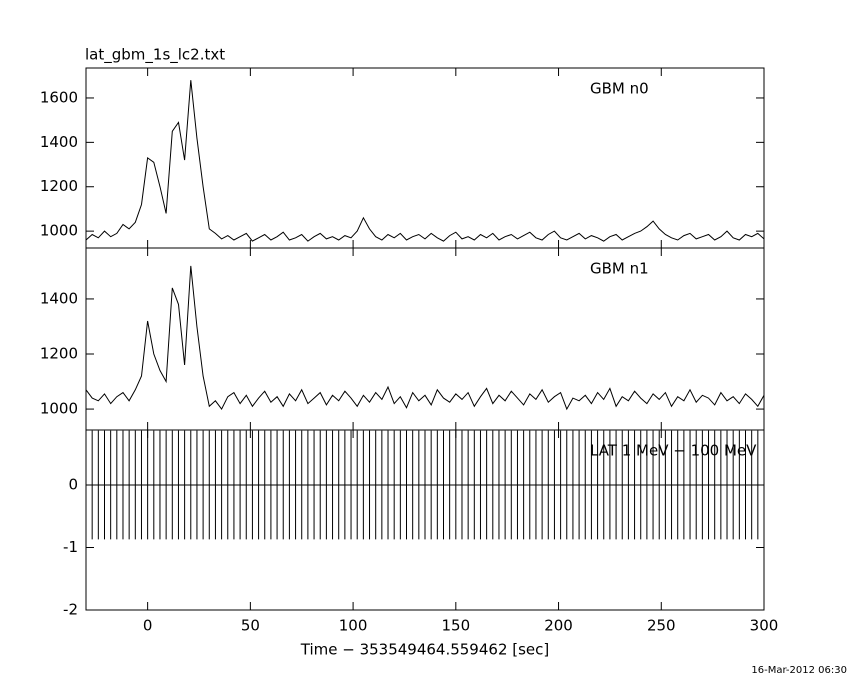  What do you see at coordinates (661, 626) in the screenshot?
I see `x-tick-label: 250` at bounding box center [661, 626].